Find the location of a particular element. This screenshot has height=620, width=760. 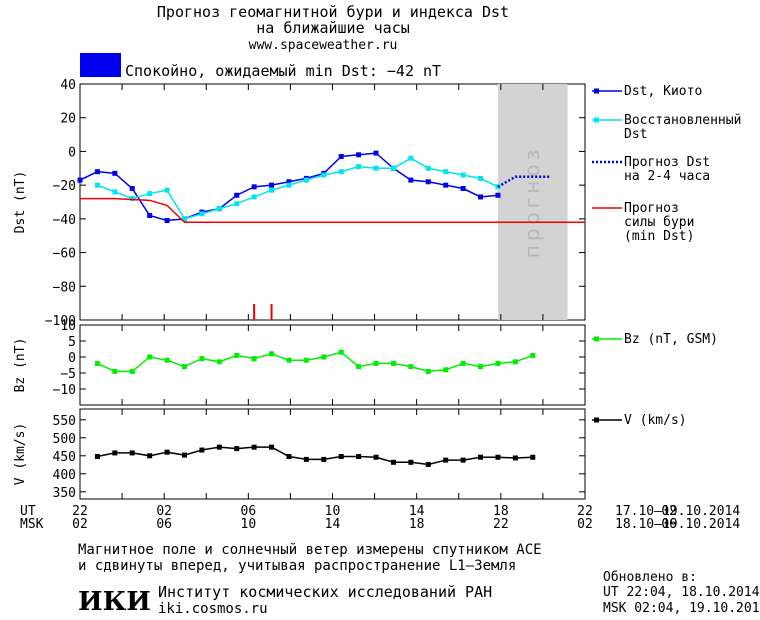

panel-2: 550 500 450 400 350 V (km/s) is located at coordinates (299, 457).